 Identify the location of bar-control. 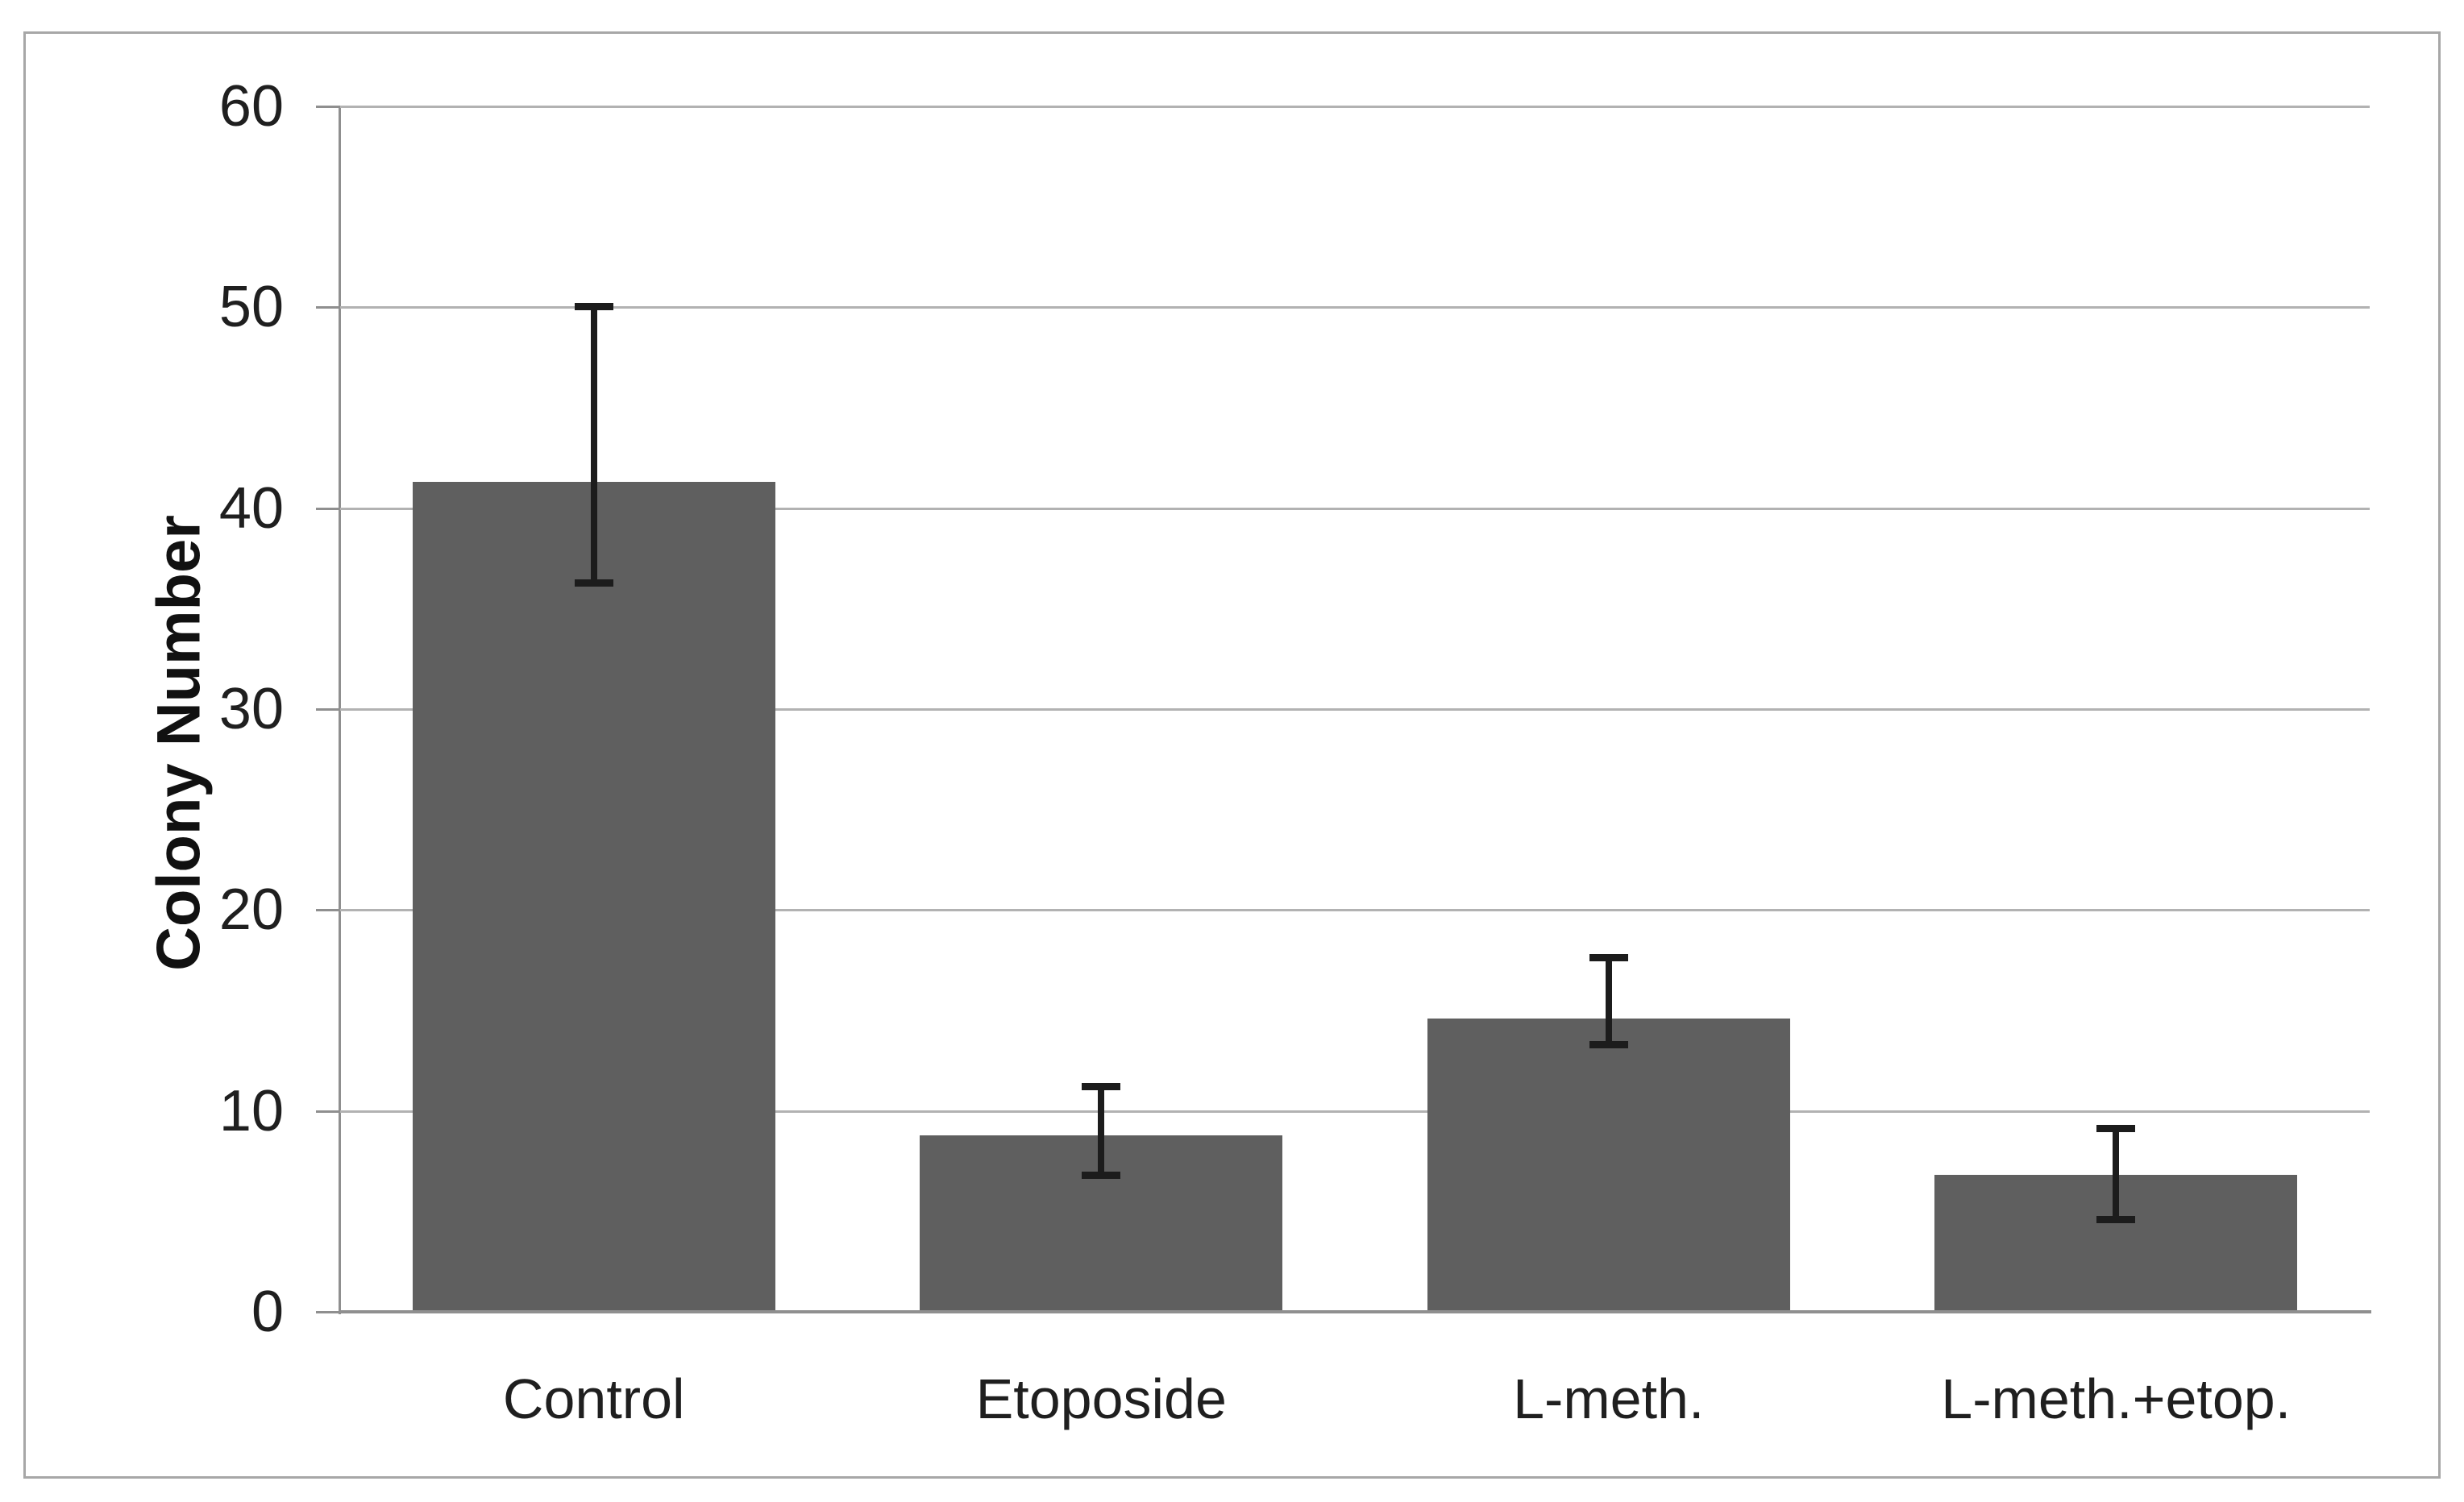
(593, 897).